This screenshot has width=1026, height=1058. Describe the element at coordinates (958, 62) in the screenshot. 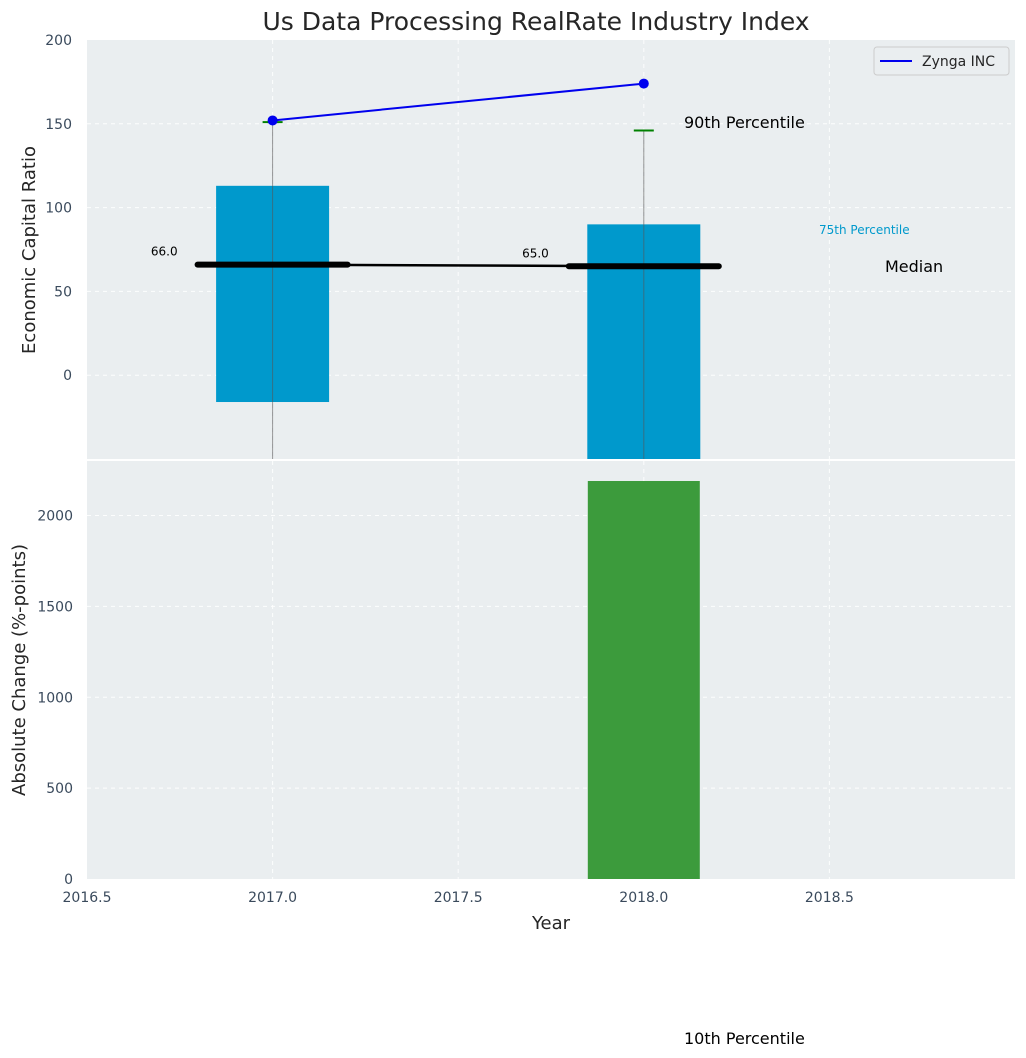

I see `legend-label: Zynga INC` at that location.